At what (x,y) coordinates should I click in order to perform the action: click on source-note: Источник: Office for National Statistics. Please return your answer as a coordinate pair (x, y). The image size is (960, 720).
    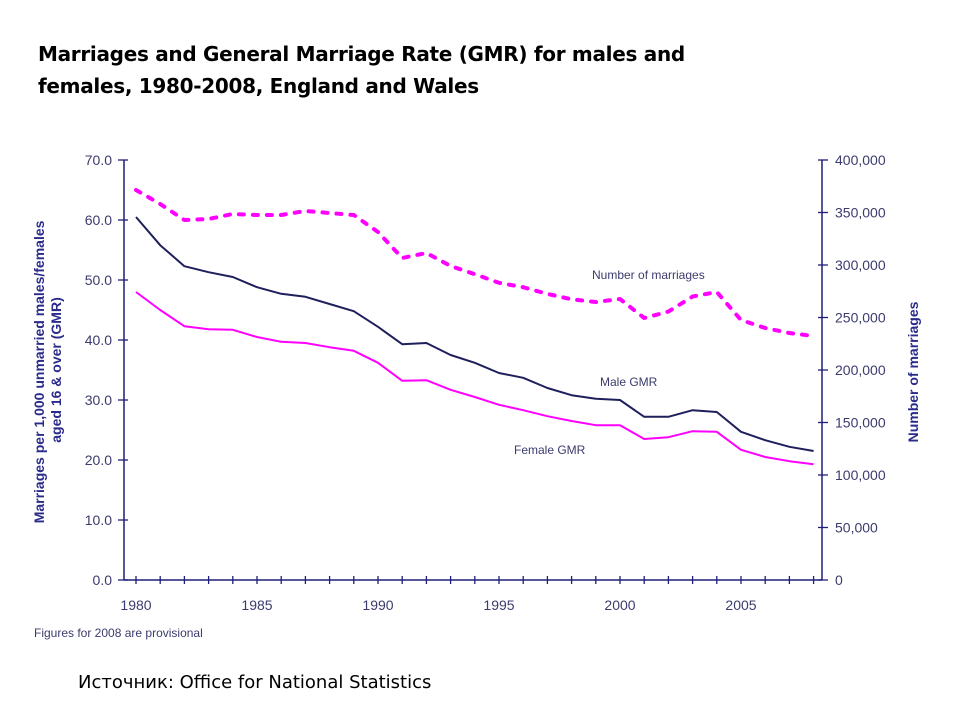
    Looking at the image, I should click on (255, 682).